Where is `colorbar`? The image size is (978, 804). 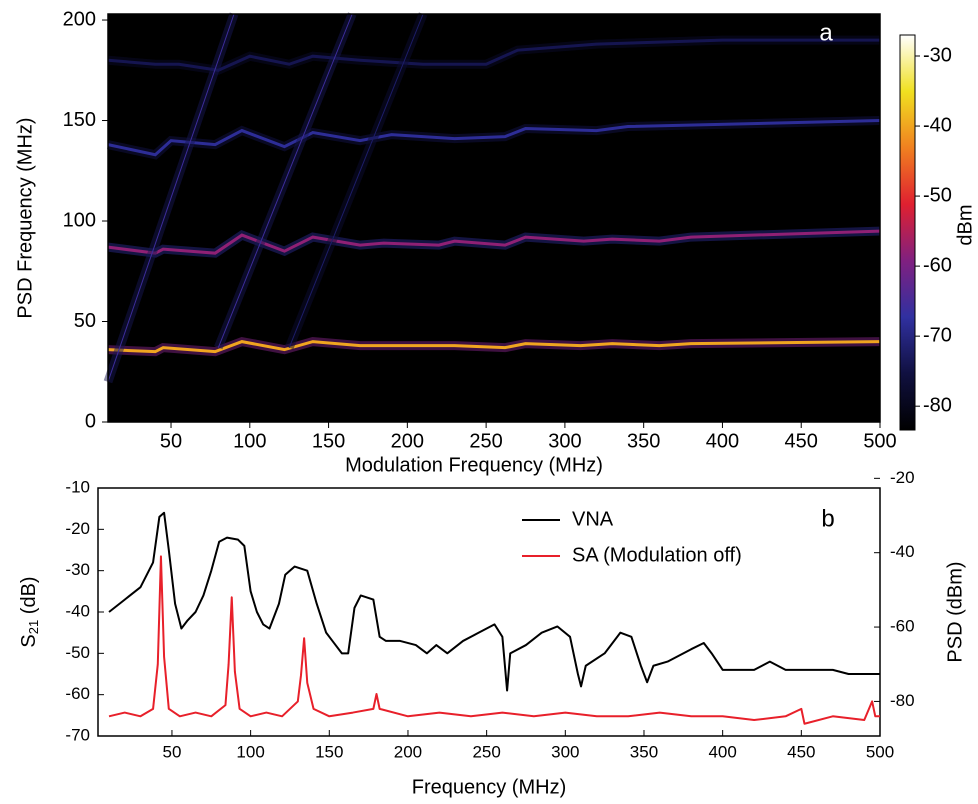
colorbar is located at coordinates (907, 232).